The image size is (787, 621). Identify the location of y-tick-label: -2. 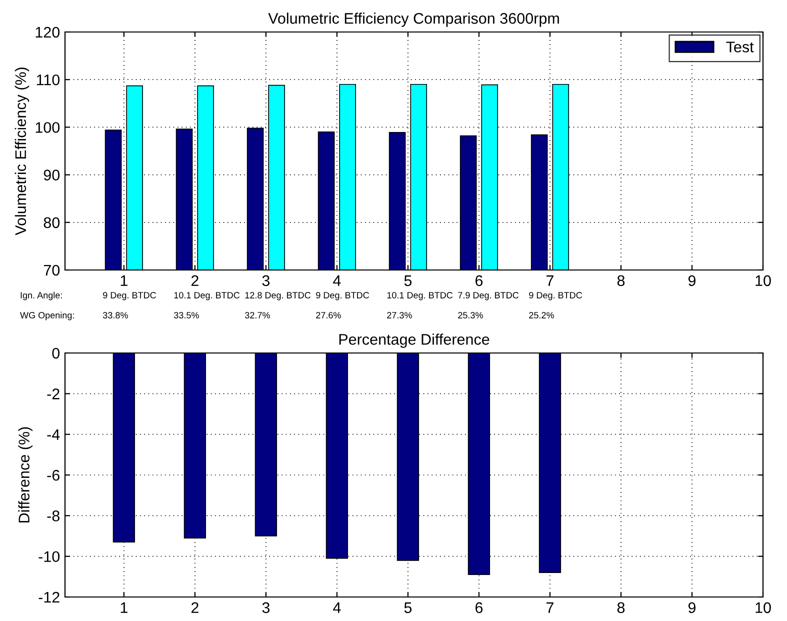
(53, 394).